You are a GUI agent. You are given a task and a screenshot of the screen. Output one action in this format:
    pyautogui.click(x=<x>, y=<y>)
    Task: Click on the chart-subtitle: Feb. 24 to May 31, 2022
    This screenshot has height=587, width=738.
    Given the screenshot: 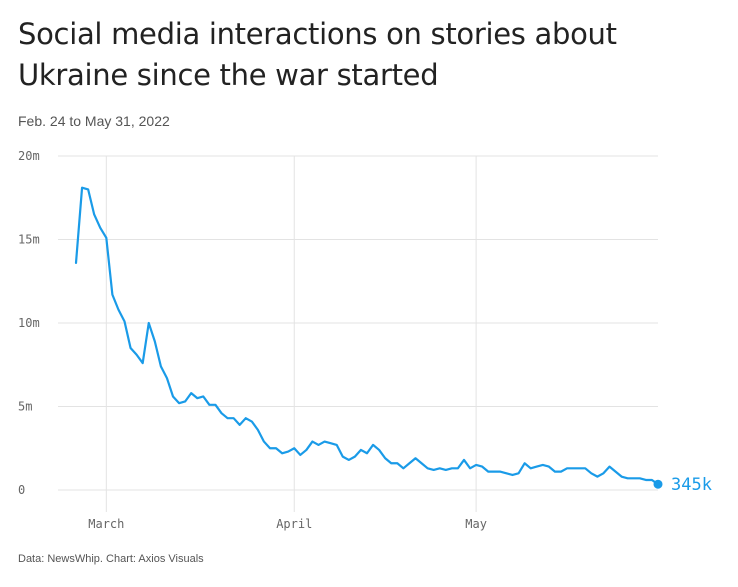 What is the action you would take?
    pyautogui.click(x=94, y=121)
    